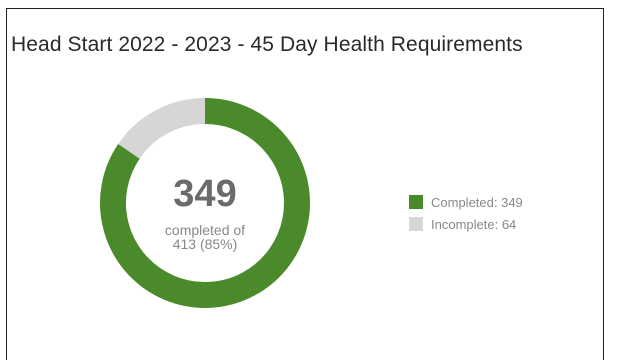 The height and width of the screenshot is (362, 618). I want to click on legend-item-incomplete: Incomplete: 64, so click(466, 224).